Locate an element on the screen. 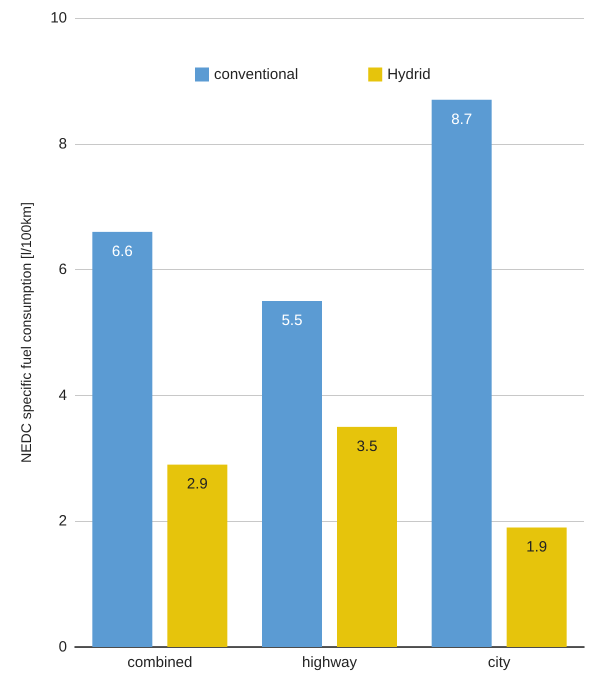  y-tick-label: 10 is located at coordinates (58, 18).